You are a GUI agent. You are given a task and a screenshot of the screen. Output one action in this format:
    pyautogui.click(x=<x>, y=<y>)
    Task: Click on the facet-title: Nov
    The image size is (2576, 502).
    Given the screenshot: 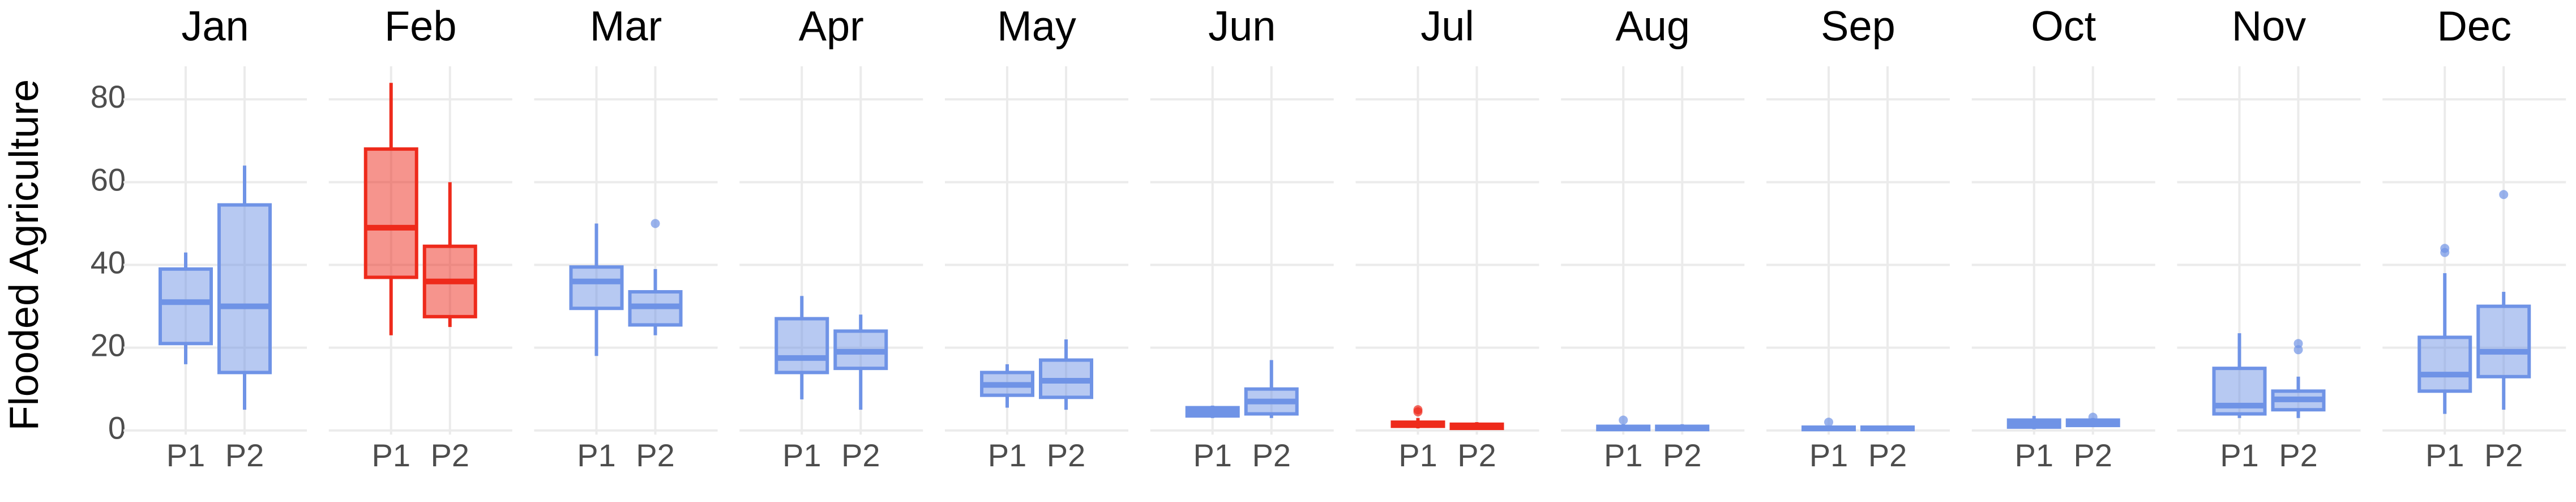 What is the action you would take?
    pyautogui.click(x=2269, y=26)
    